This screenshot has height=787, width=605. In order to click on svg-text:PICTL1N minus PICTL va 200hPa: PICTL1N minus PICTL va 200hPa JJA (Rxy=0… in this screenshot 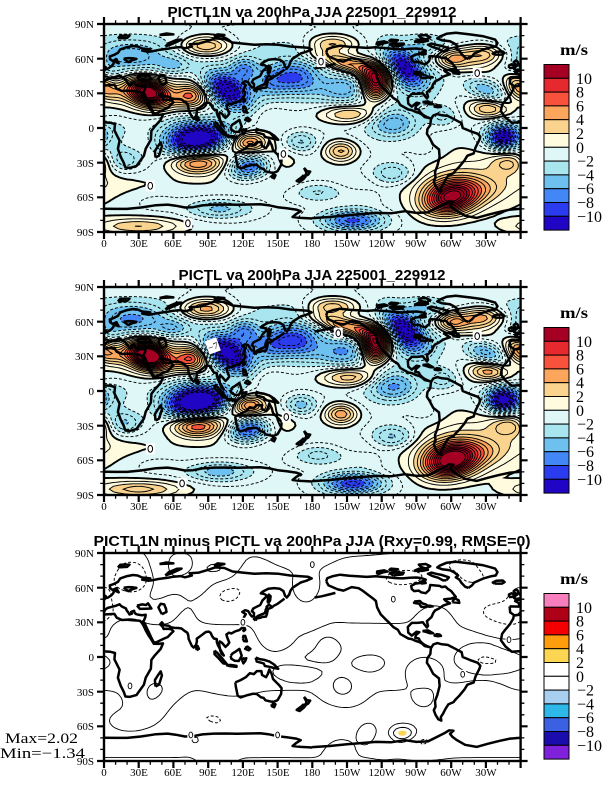, I will do `click(312, 542)`.